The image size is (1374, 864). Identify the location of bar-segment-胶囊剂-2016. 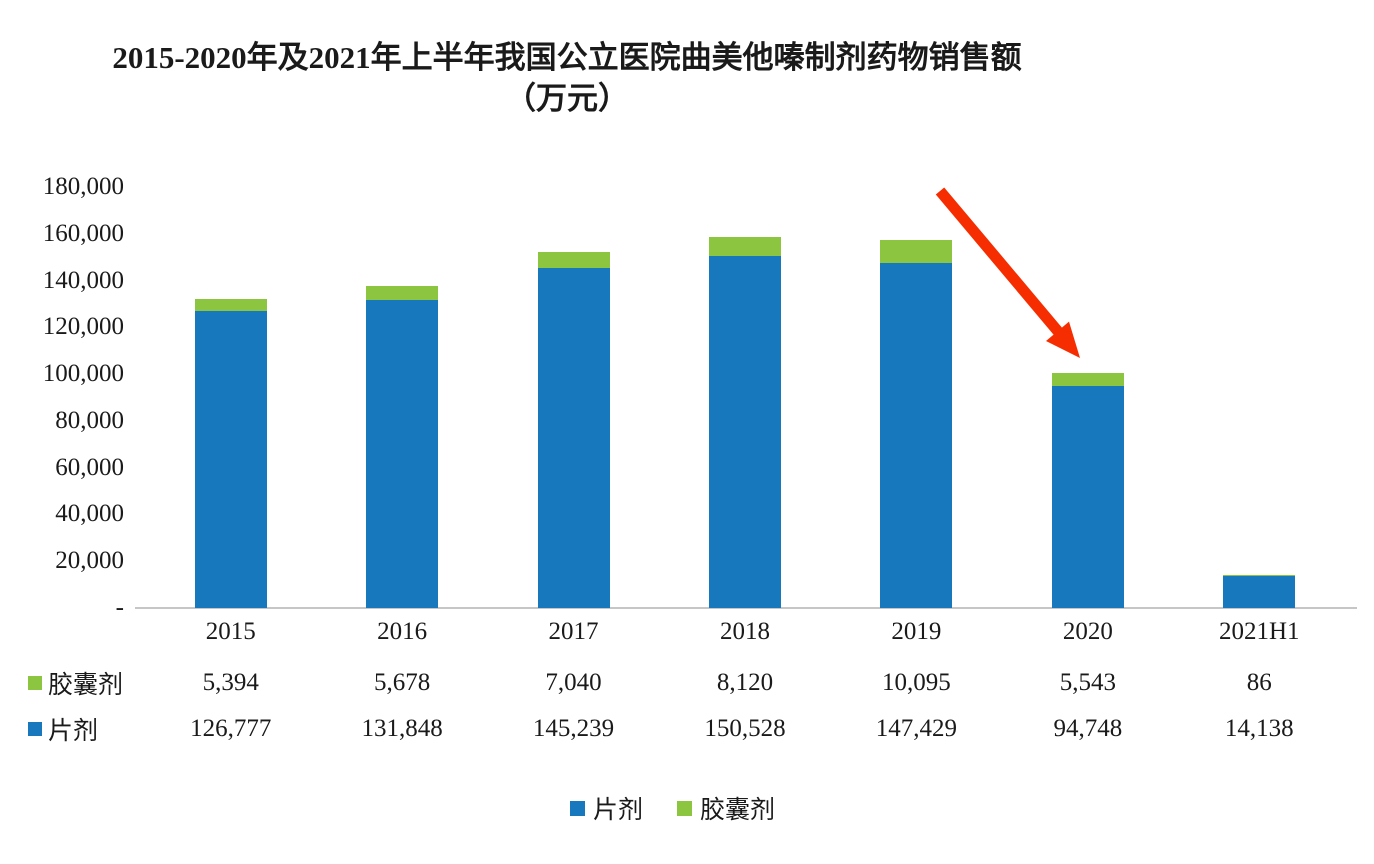
(402, 293).